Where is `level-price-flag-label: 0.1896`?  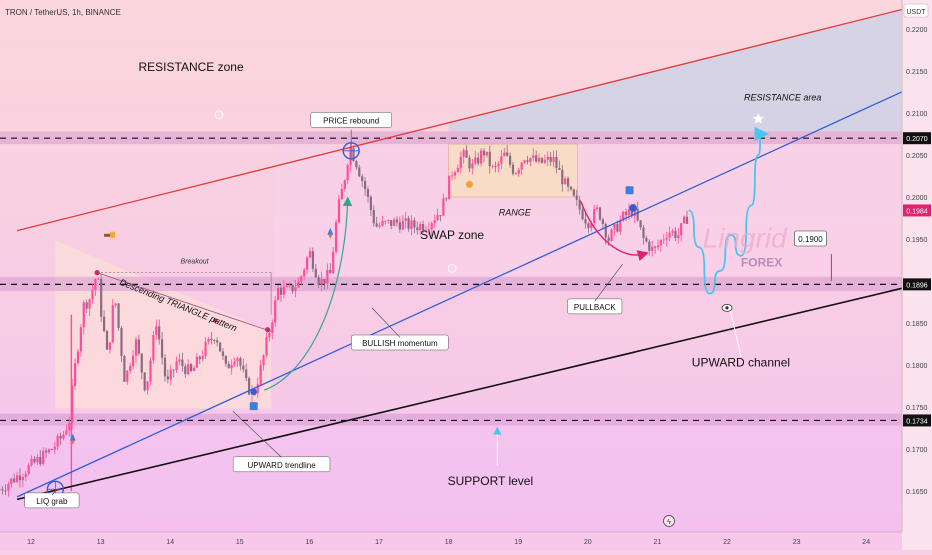 level-price-flag-label: 0.1896 is located at coordinates (917, 285).